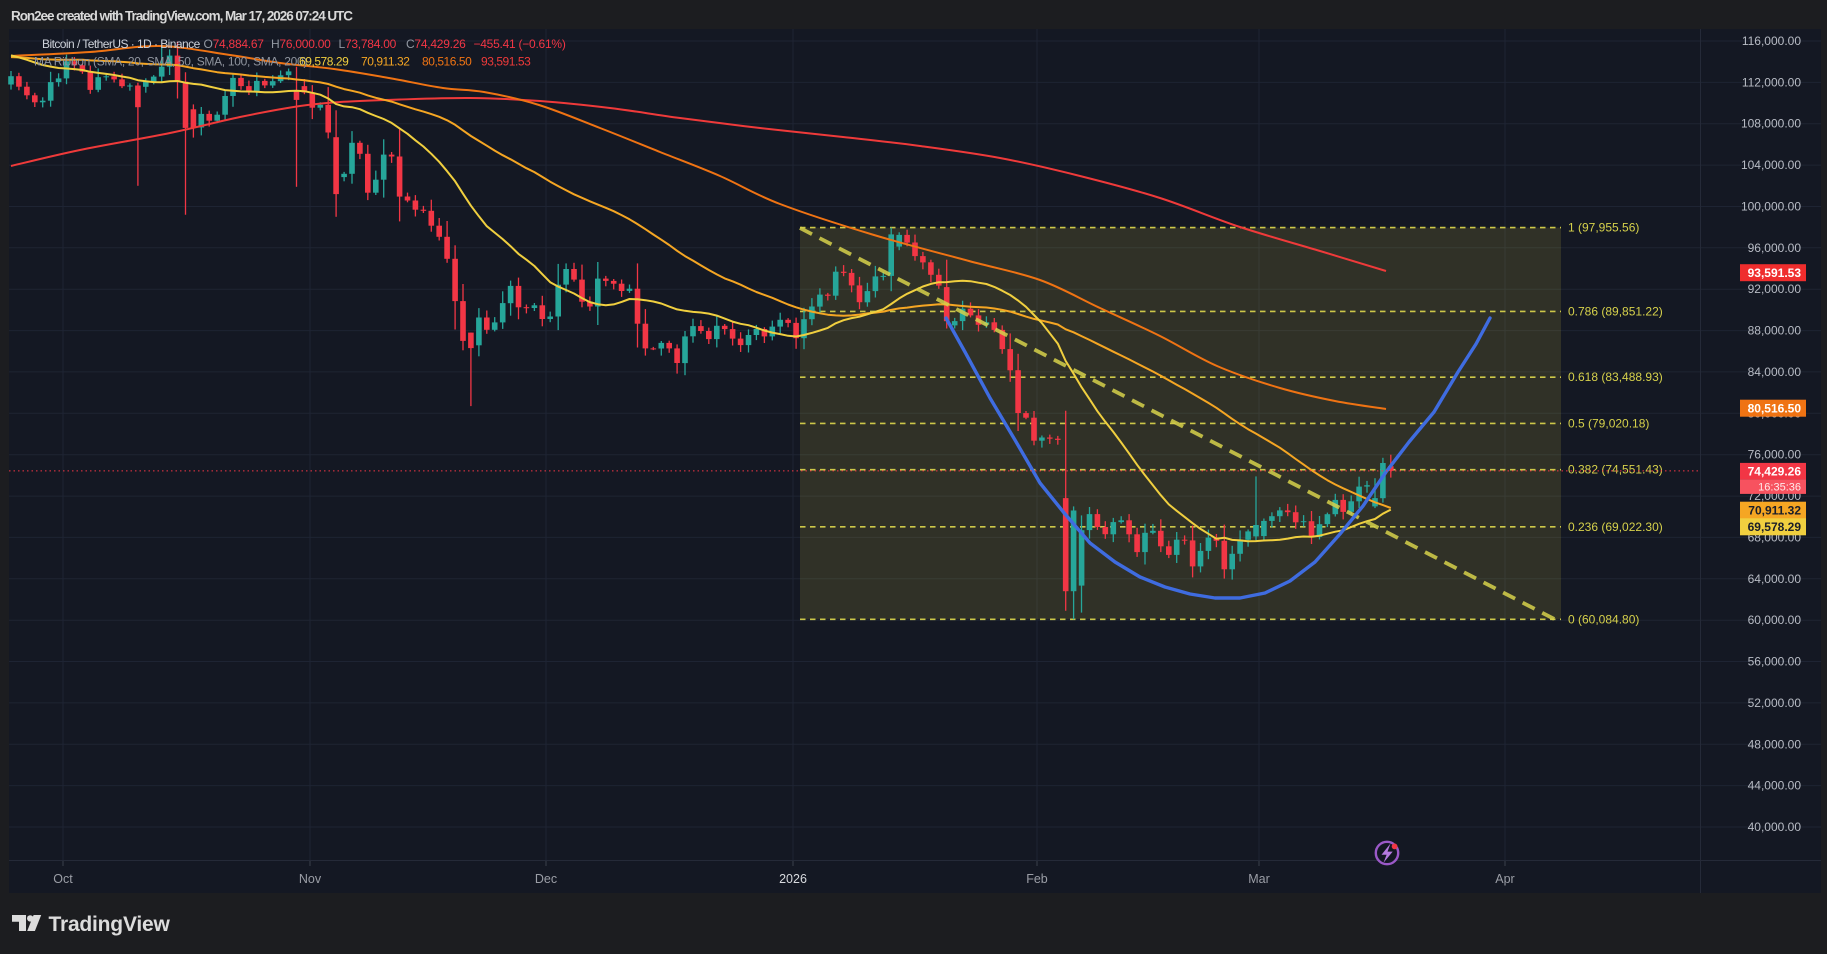 Image resolution: width=1827 pixels, height=954 pixels. Describe the element at coordinates (1608, 423) in the screenshot. I see `svg-text: 0.5 (79,020.18)` at that location.